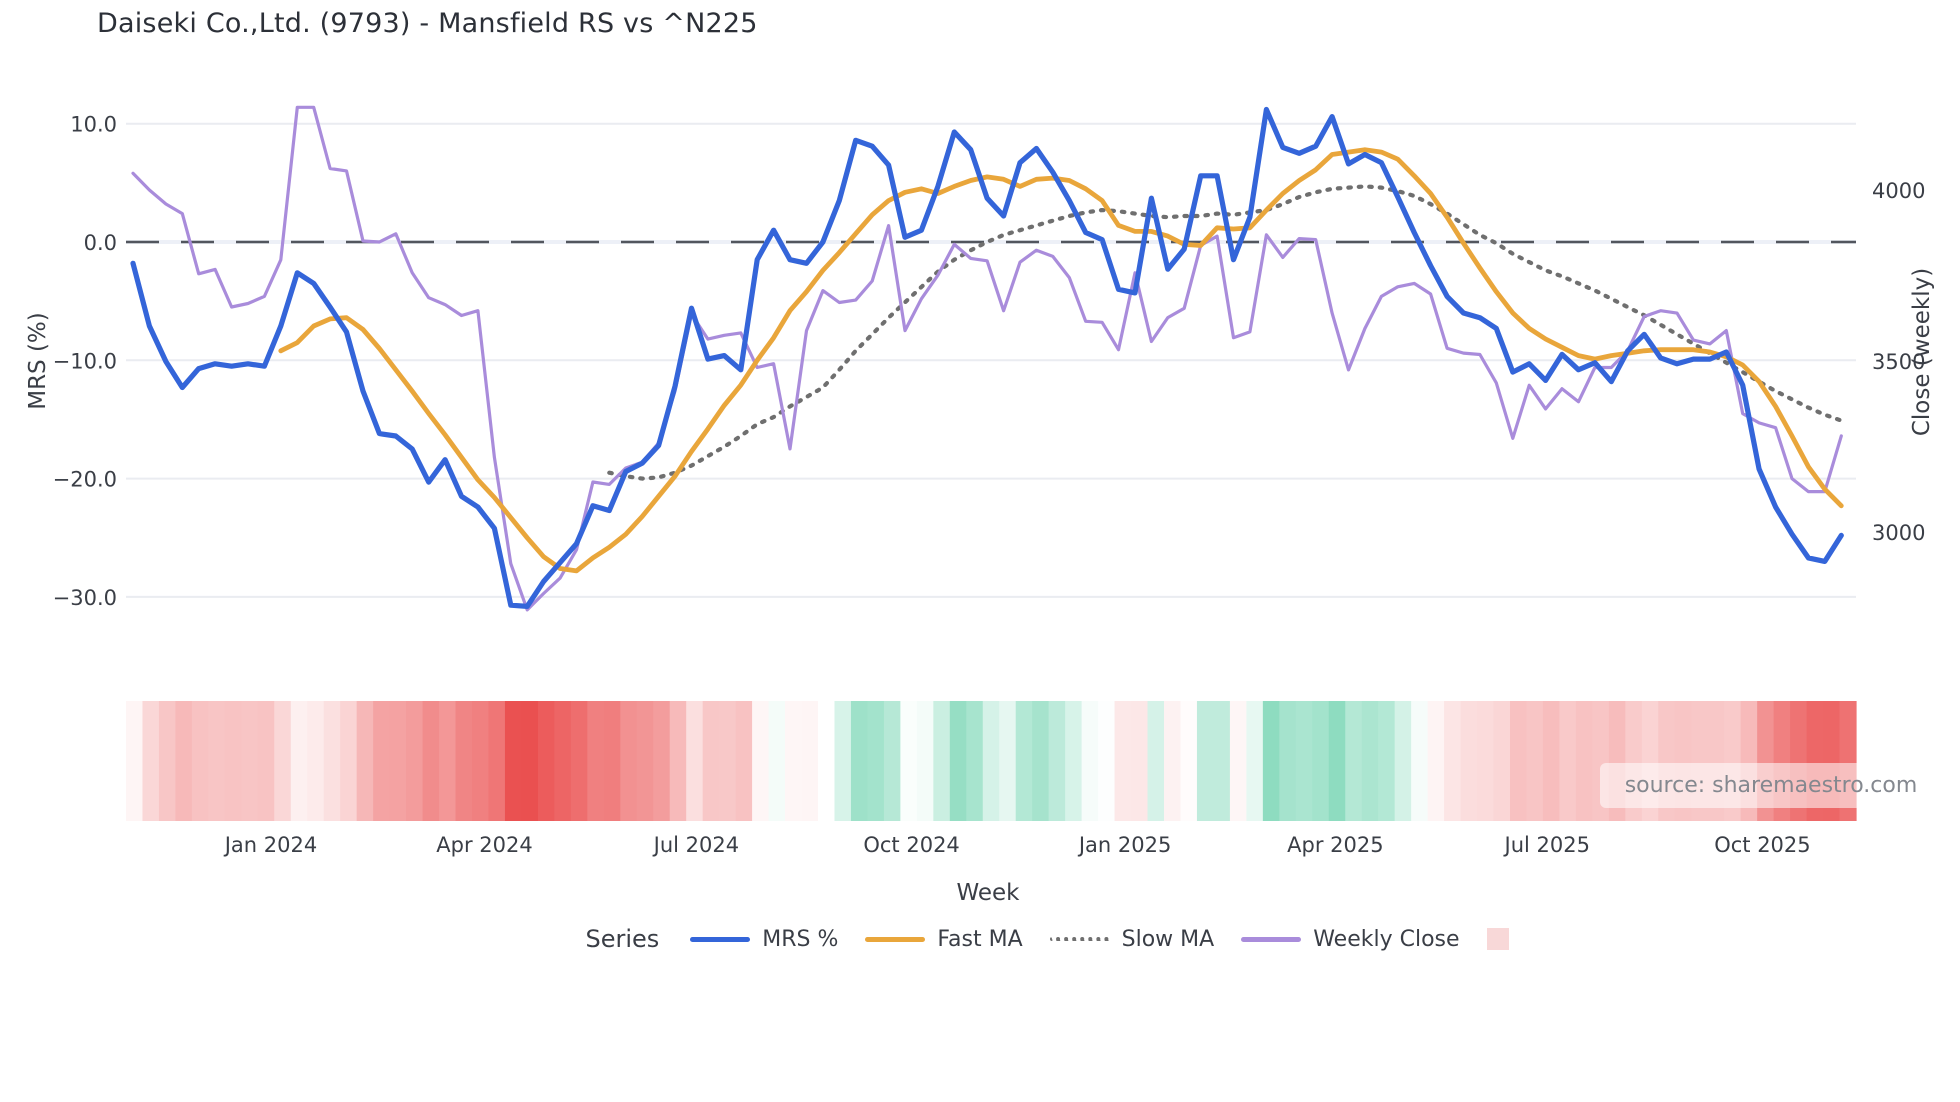  I want to click on legend-item-mrs-: MRS %, so click(764, 939).